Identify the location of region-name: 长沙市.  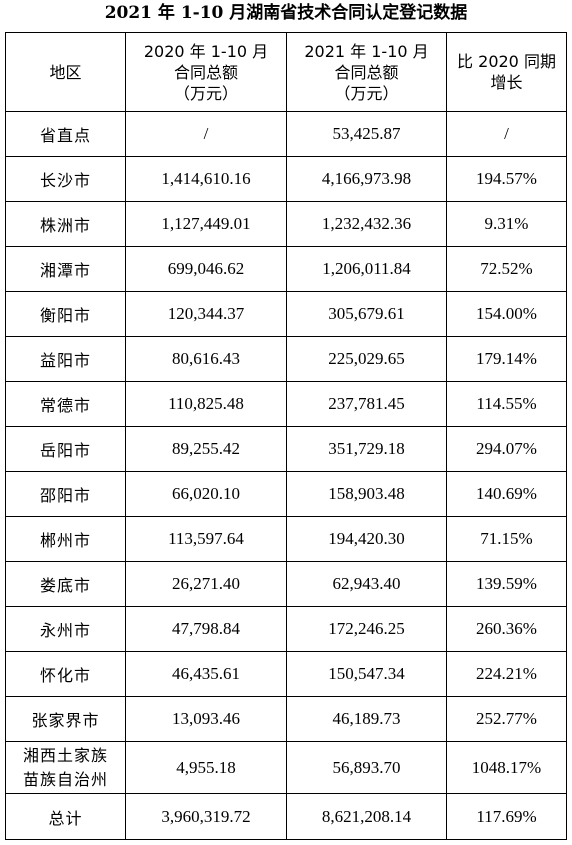
(65, 180).